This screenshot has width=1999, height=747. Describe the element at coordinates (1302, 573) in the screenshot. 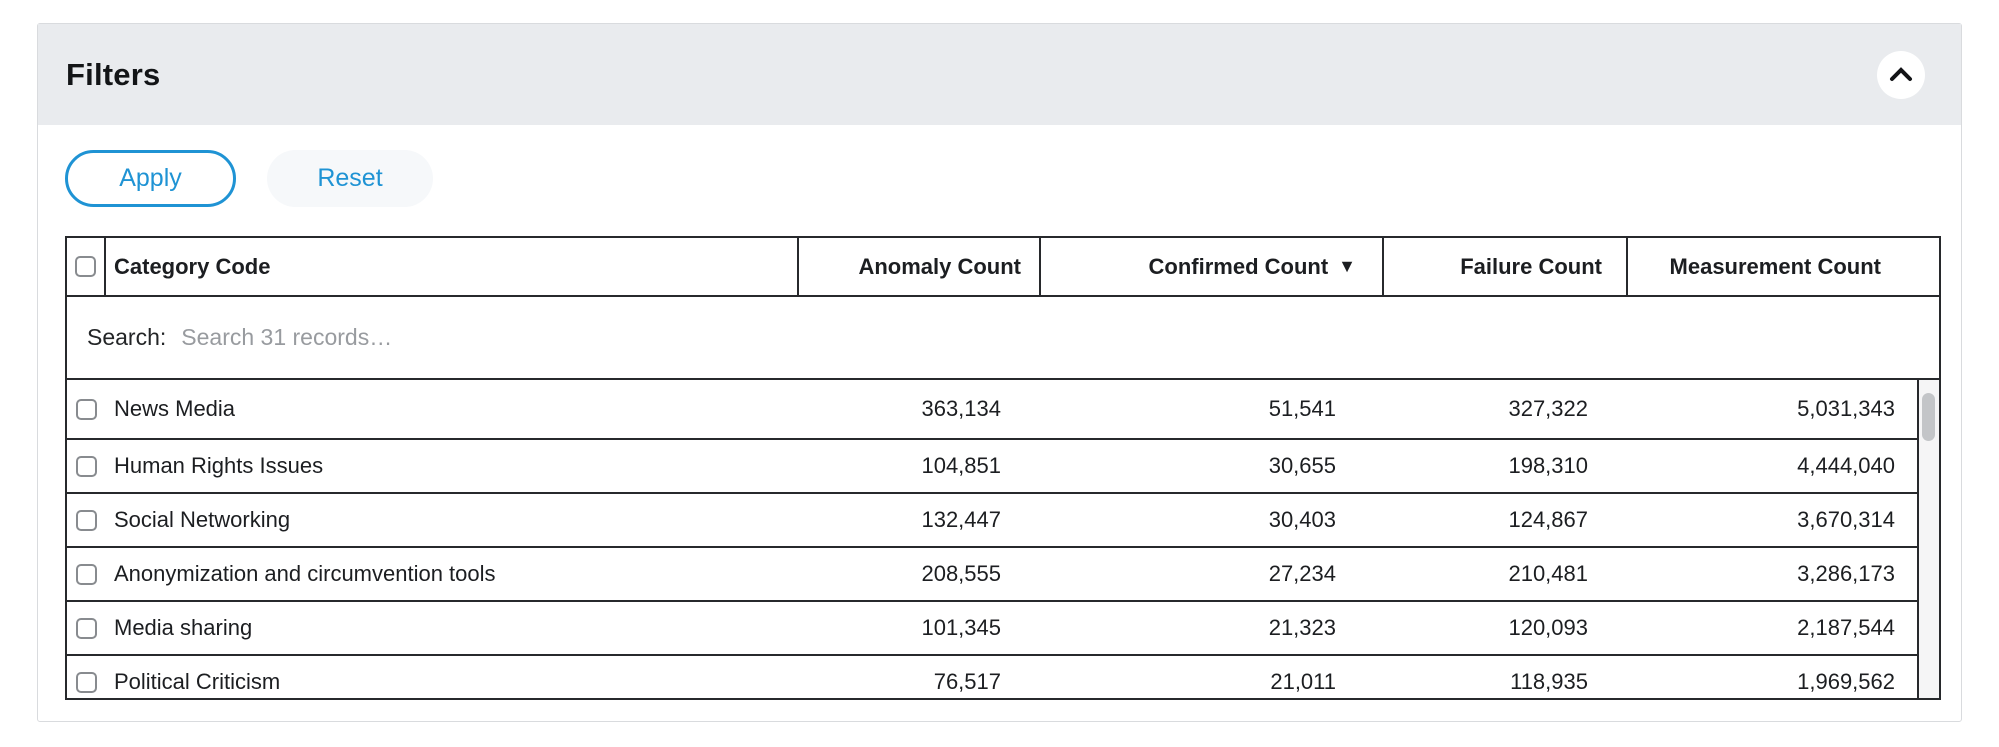

I see `confirmed-count-cell: 27,234` at that location.